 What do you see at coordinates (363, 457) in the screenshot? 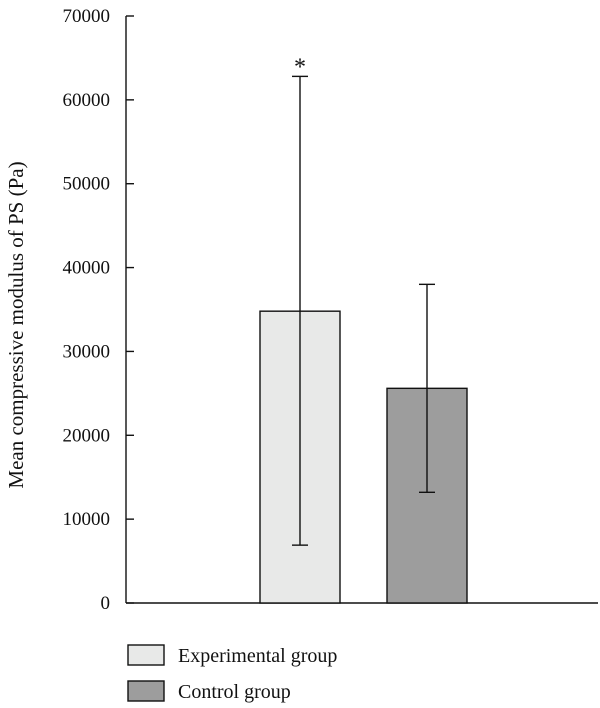
I see `bars` at bounding box center [363, 457].